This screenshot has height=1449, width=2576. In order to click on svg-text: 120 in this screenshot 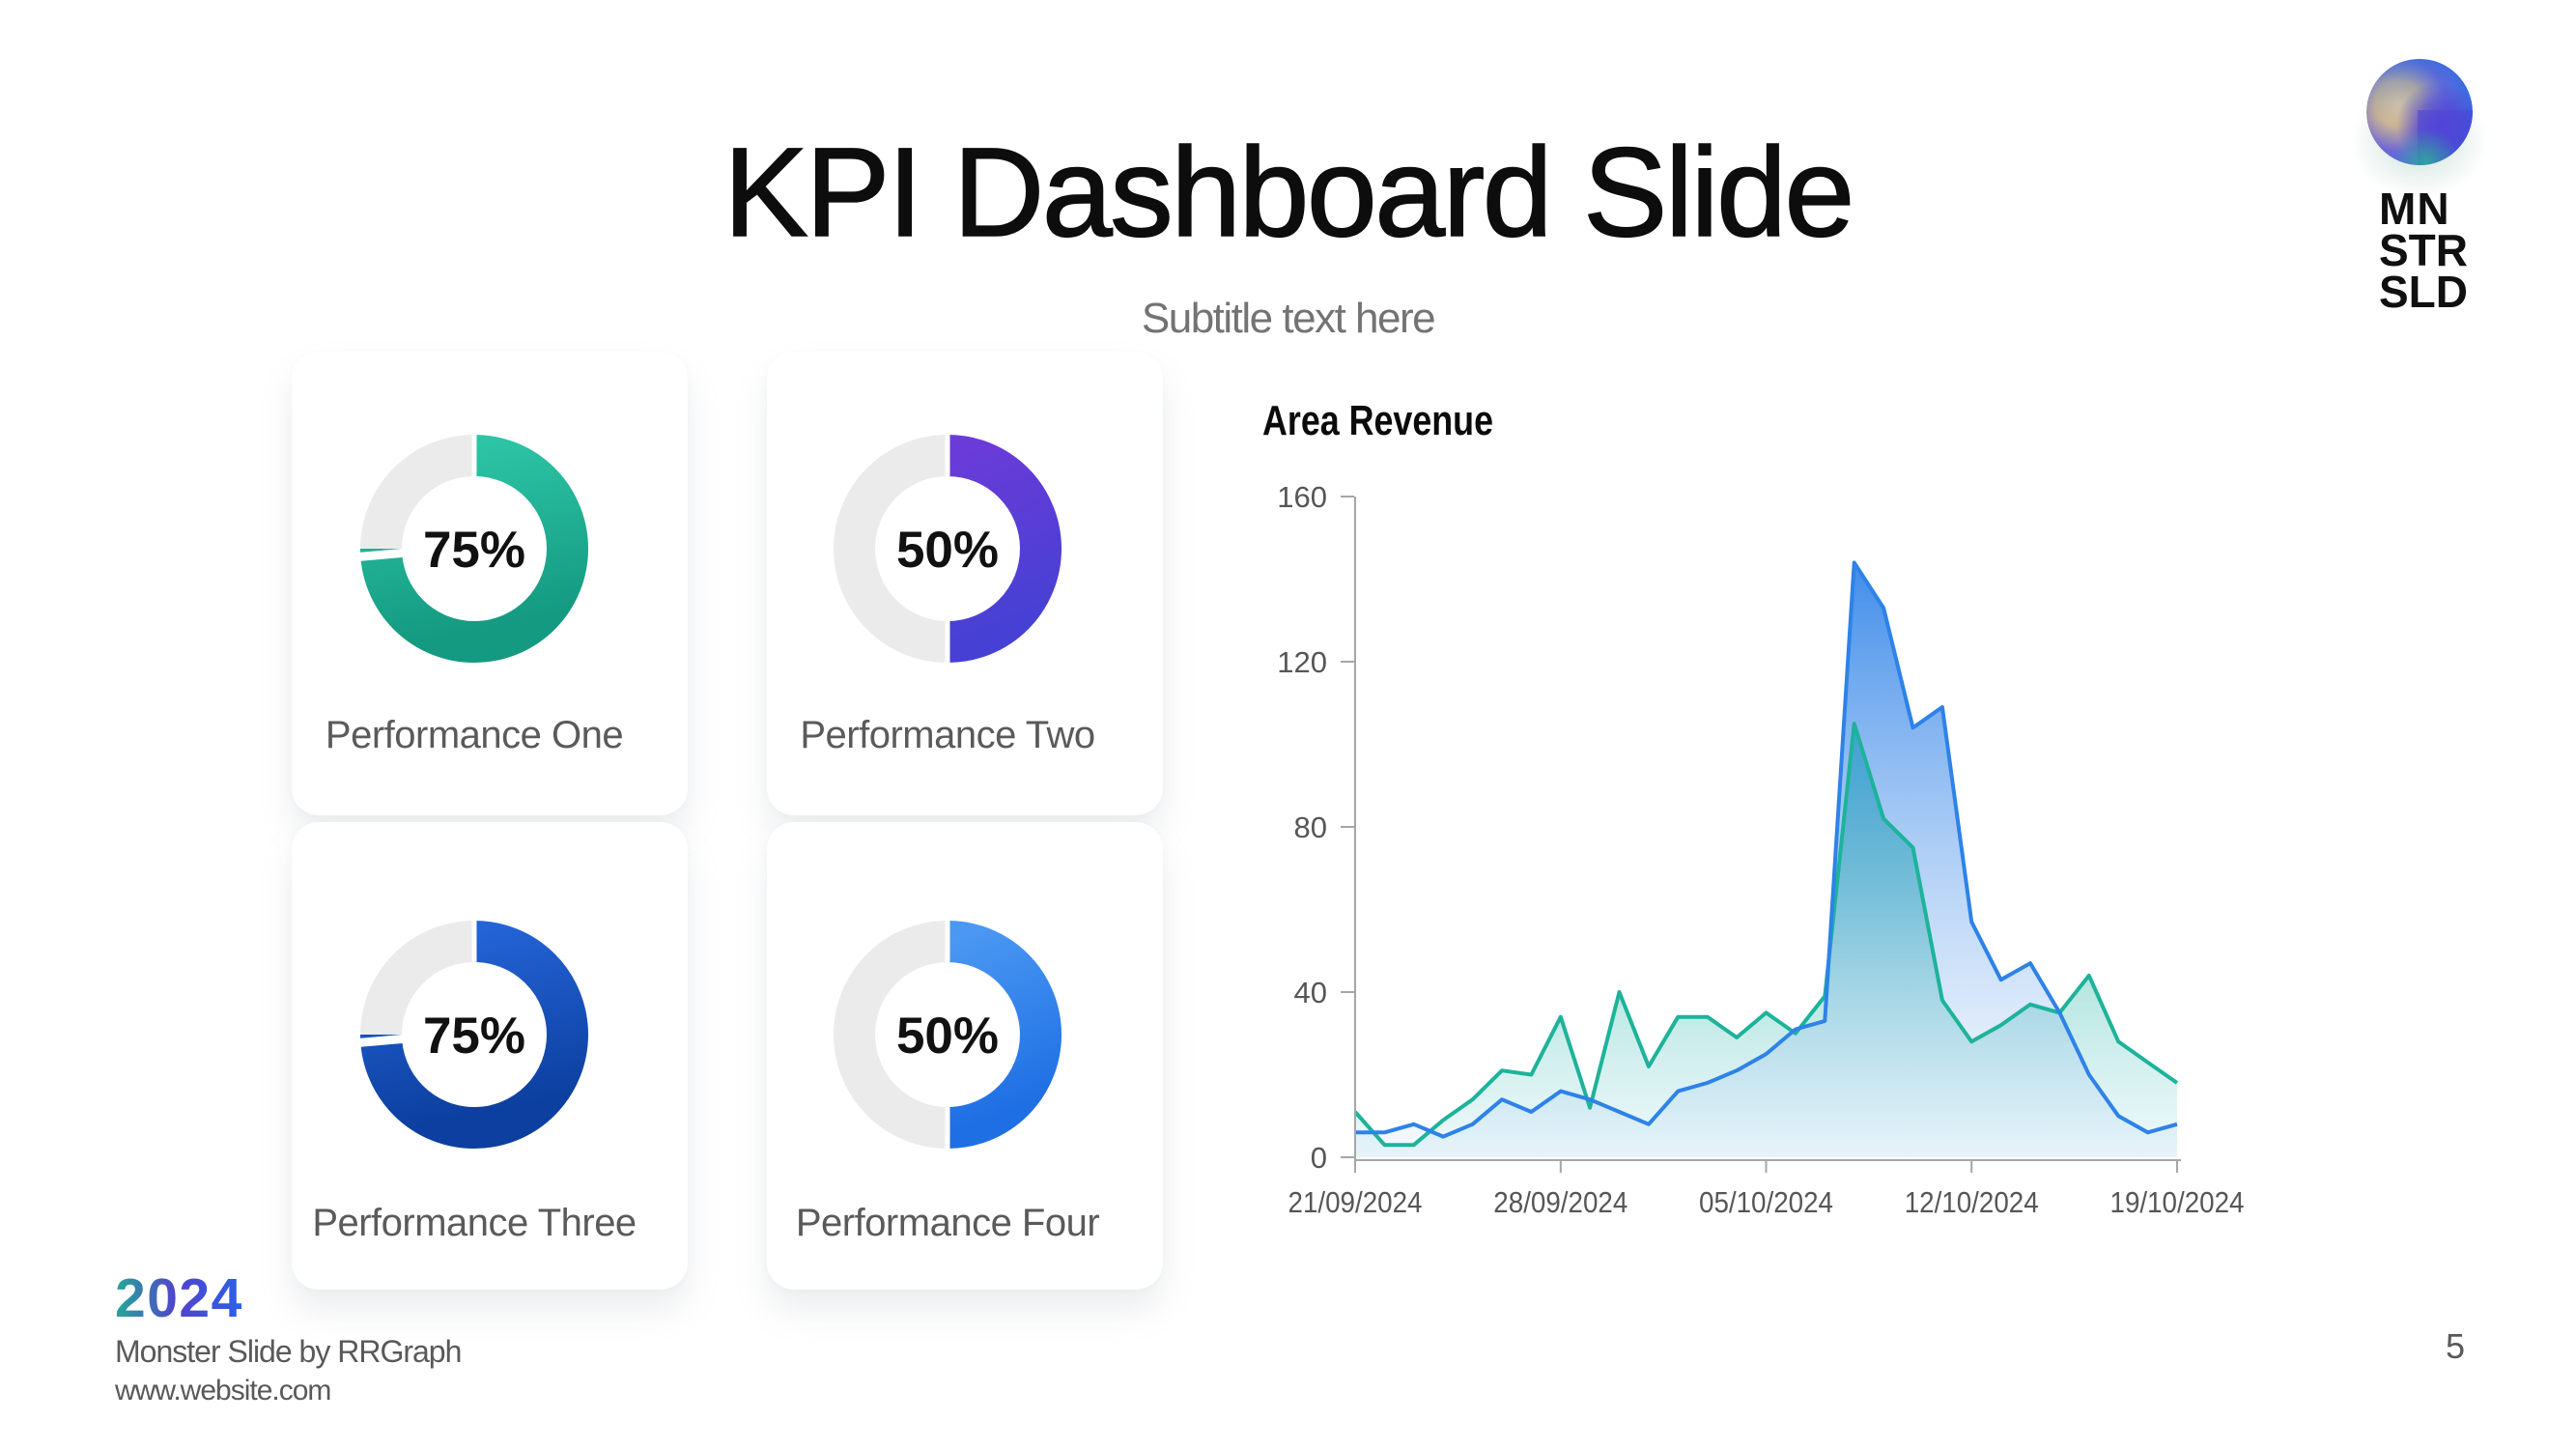, I will do `click(1302, 662)`.